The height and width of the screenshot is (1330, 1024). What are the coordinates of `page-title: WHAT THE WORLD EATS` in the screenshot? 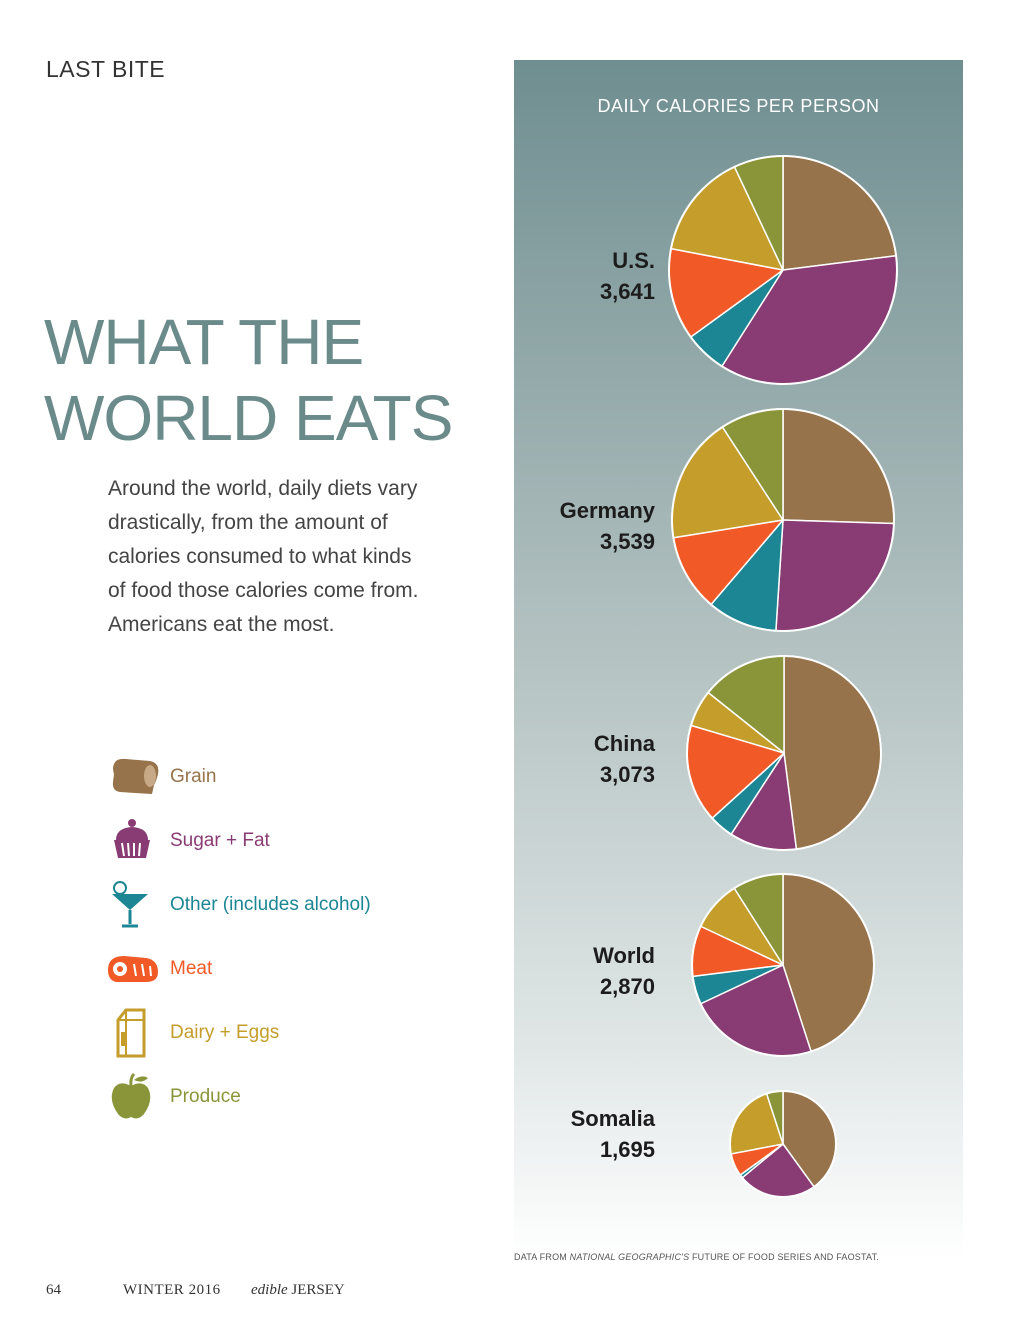 It's located at (248, 380).